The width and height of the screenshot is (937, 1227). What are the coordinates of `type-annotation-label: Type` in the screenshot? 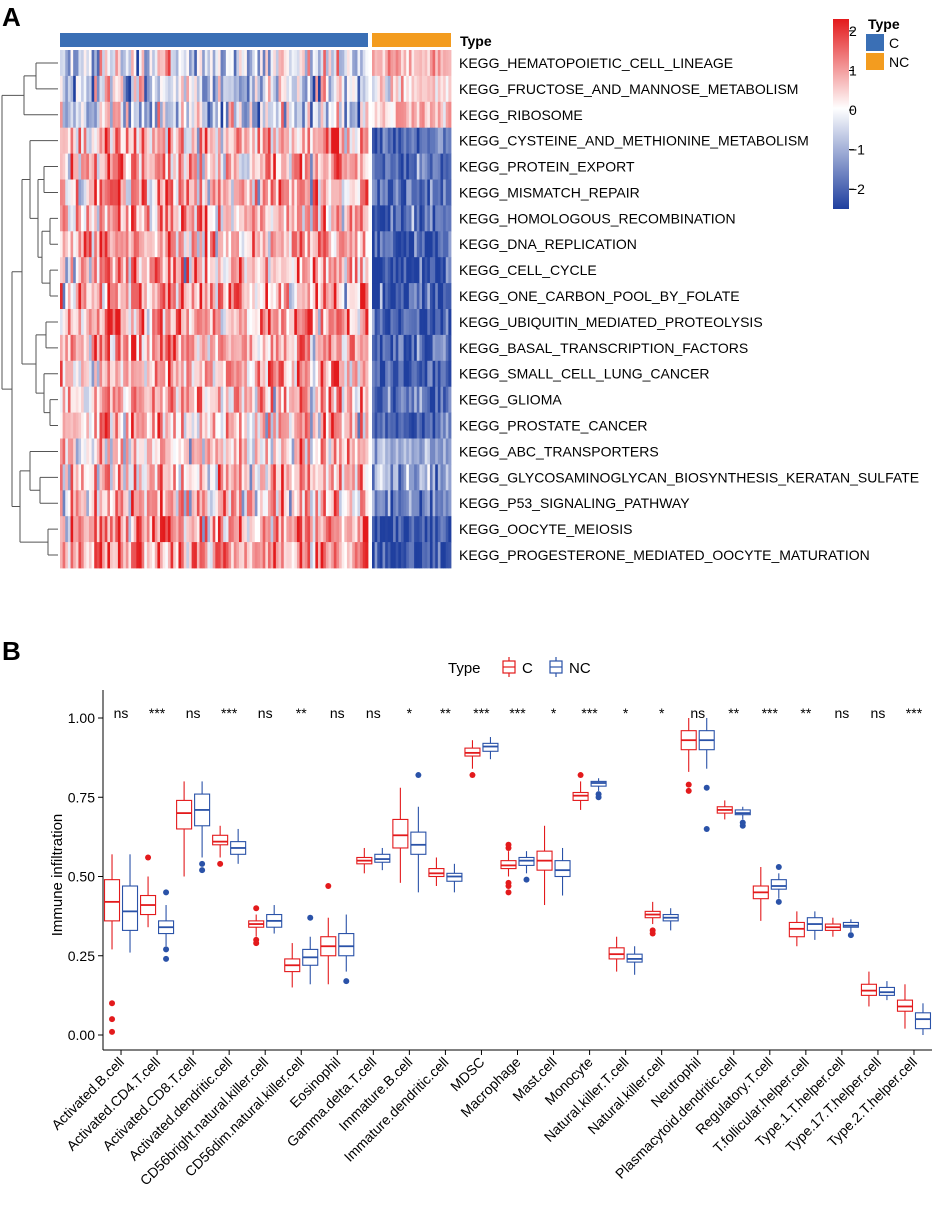 It's located at (476, 41).